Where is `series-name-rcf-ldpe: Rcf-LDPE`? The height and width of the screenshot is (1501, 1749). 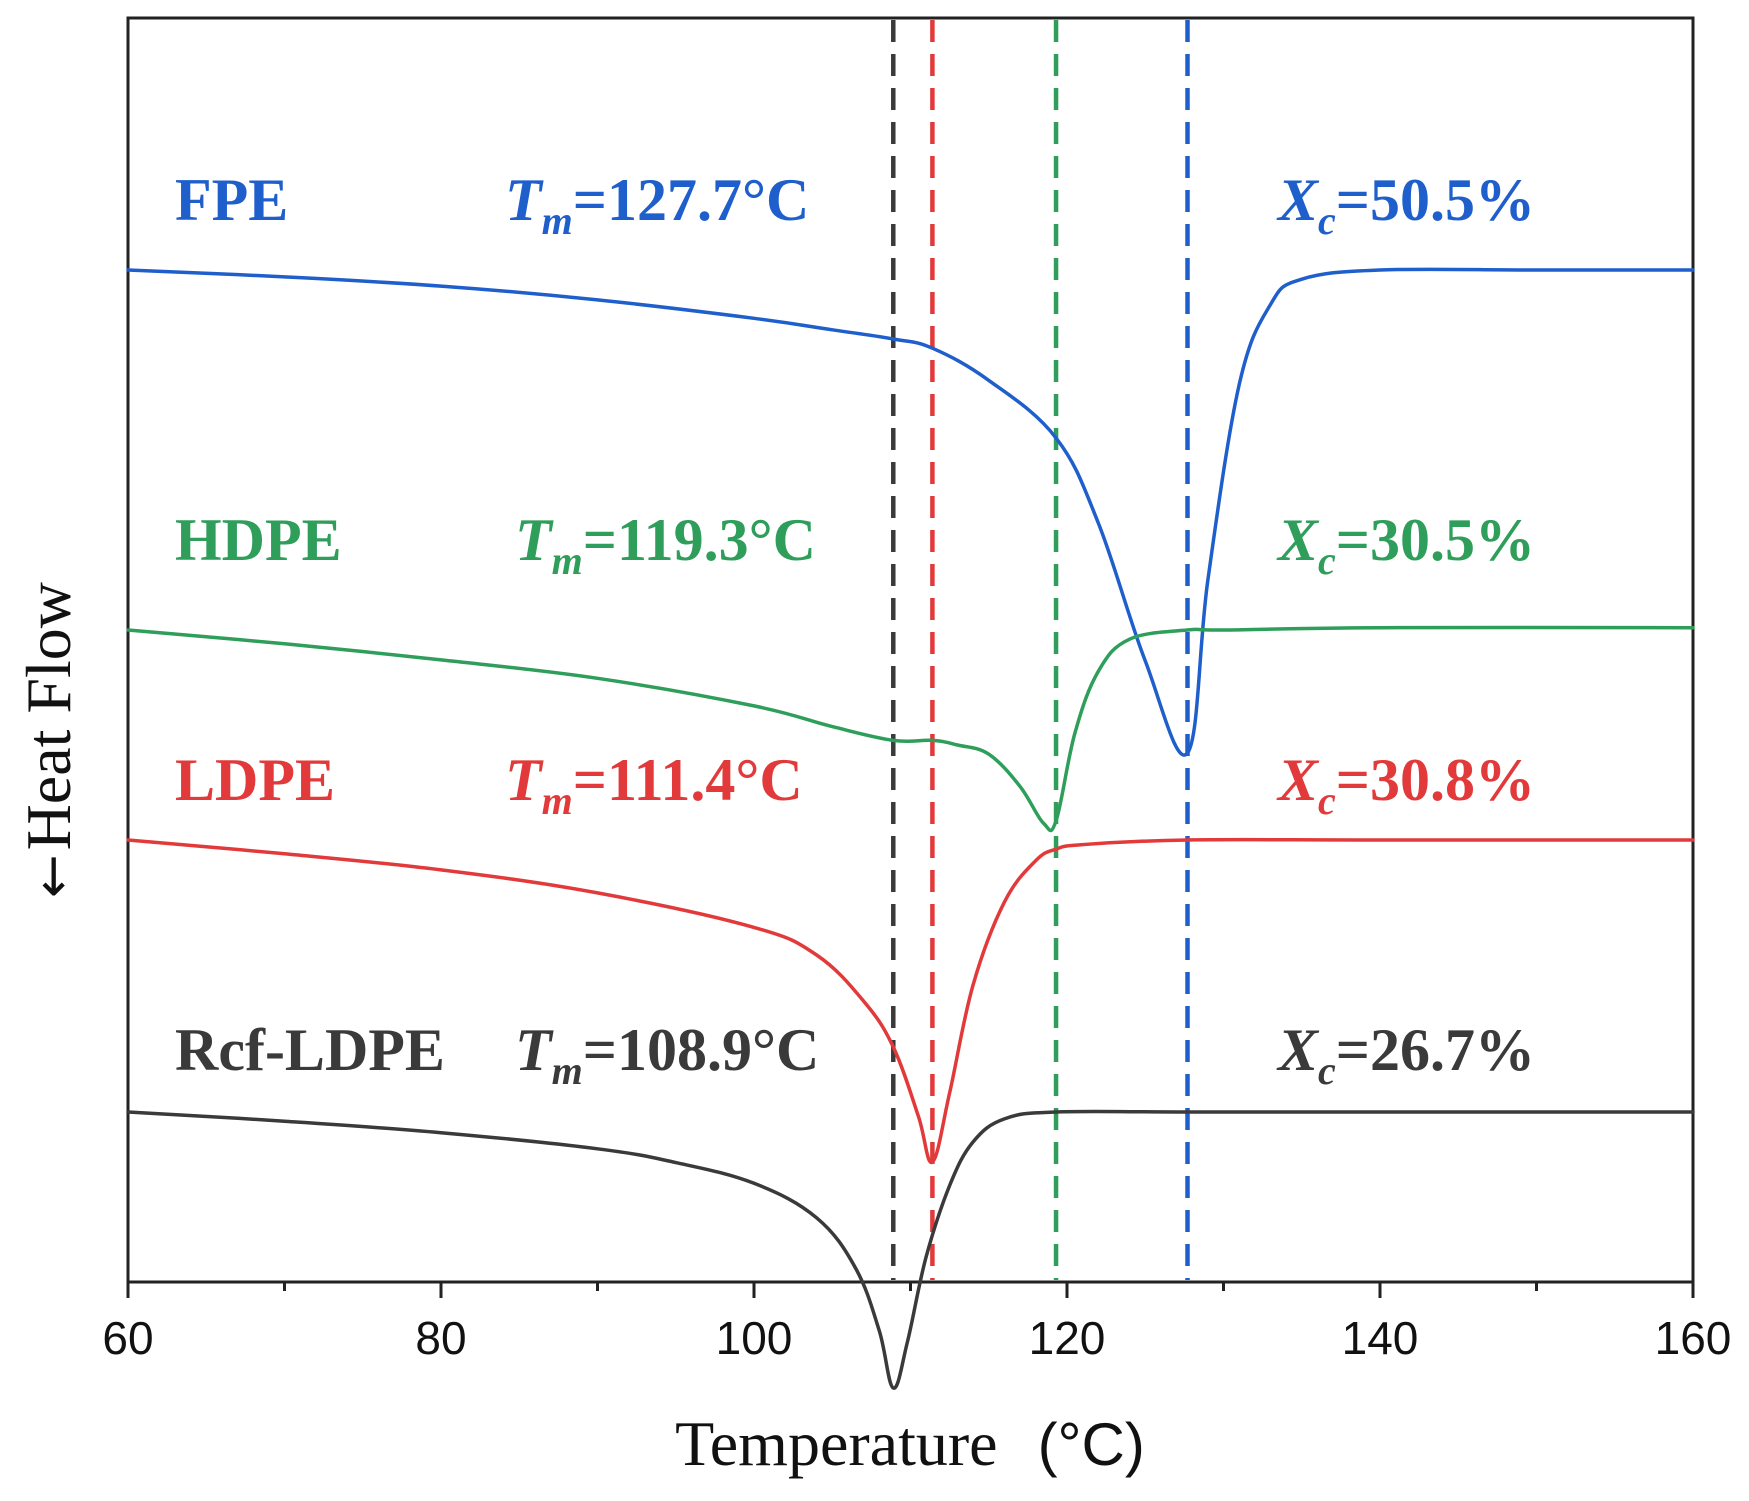 series-name-rcf-ldpe: Rcf-LDPE is located at coordinates (310, 1050).